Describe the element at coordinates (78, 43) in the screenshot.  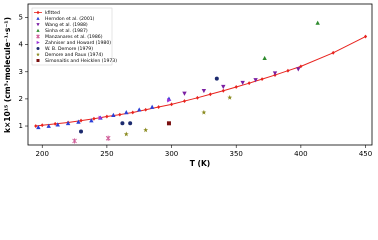
I see `legend-label: Zahniser and Howard (1980)` at that location.